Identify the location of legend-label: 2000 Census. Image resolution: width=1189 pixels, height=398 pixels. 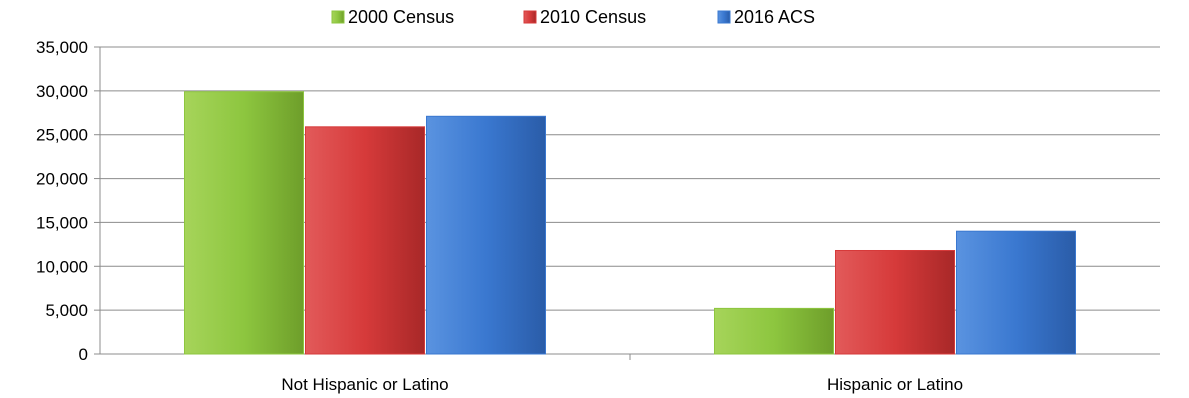
(401, 17).